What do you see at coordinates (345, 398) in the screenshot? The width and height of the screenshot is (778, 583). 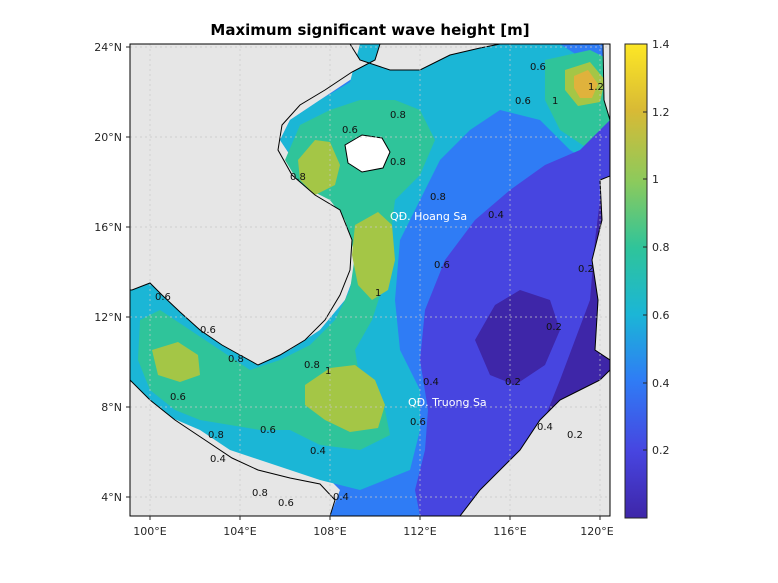 I see `sea-band-10-south` at bounding box center [345, 398].